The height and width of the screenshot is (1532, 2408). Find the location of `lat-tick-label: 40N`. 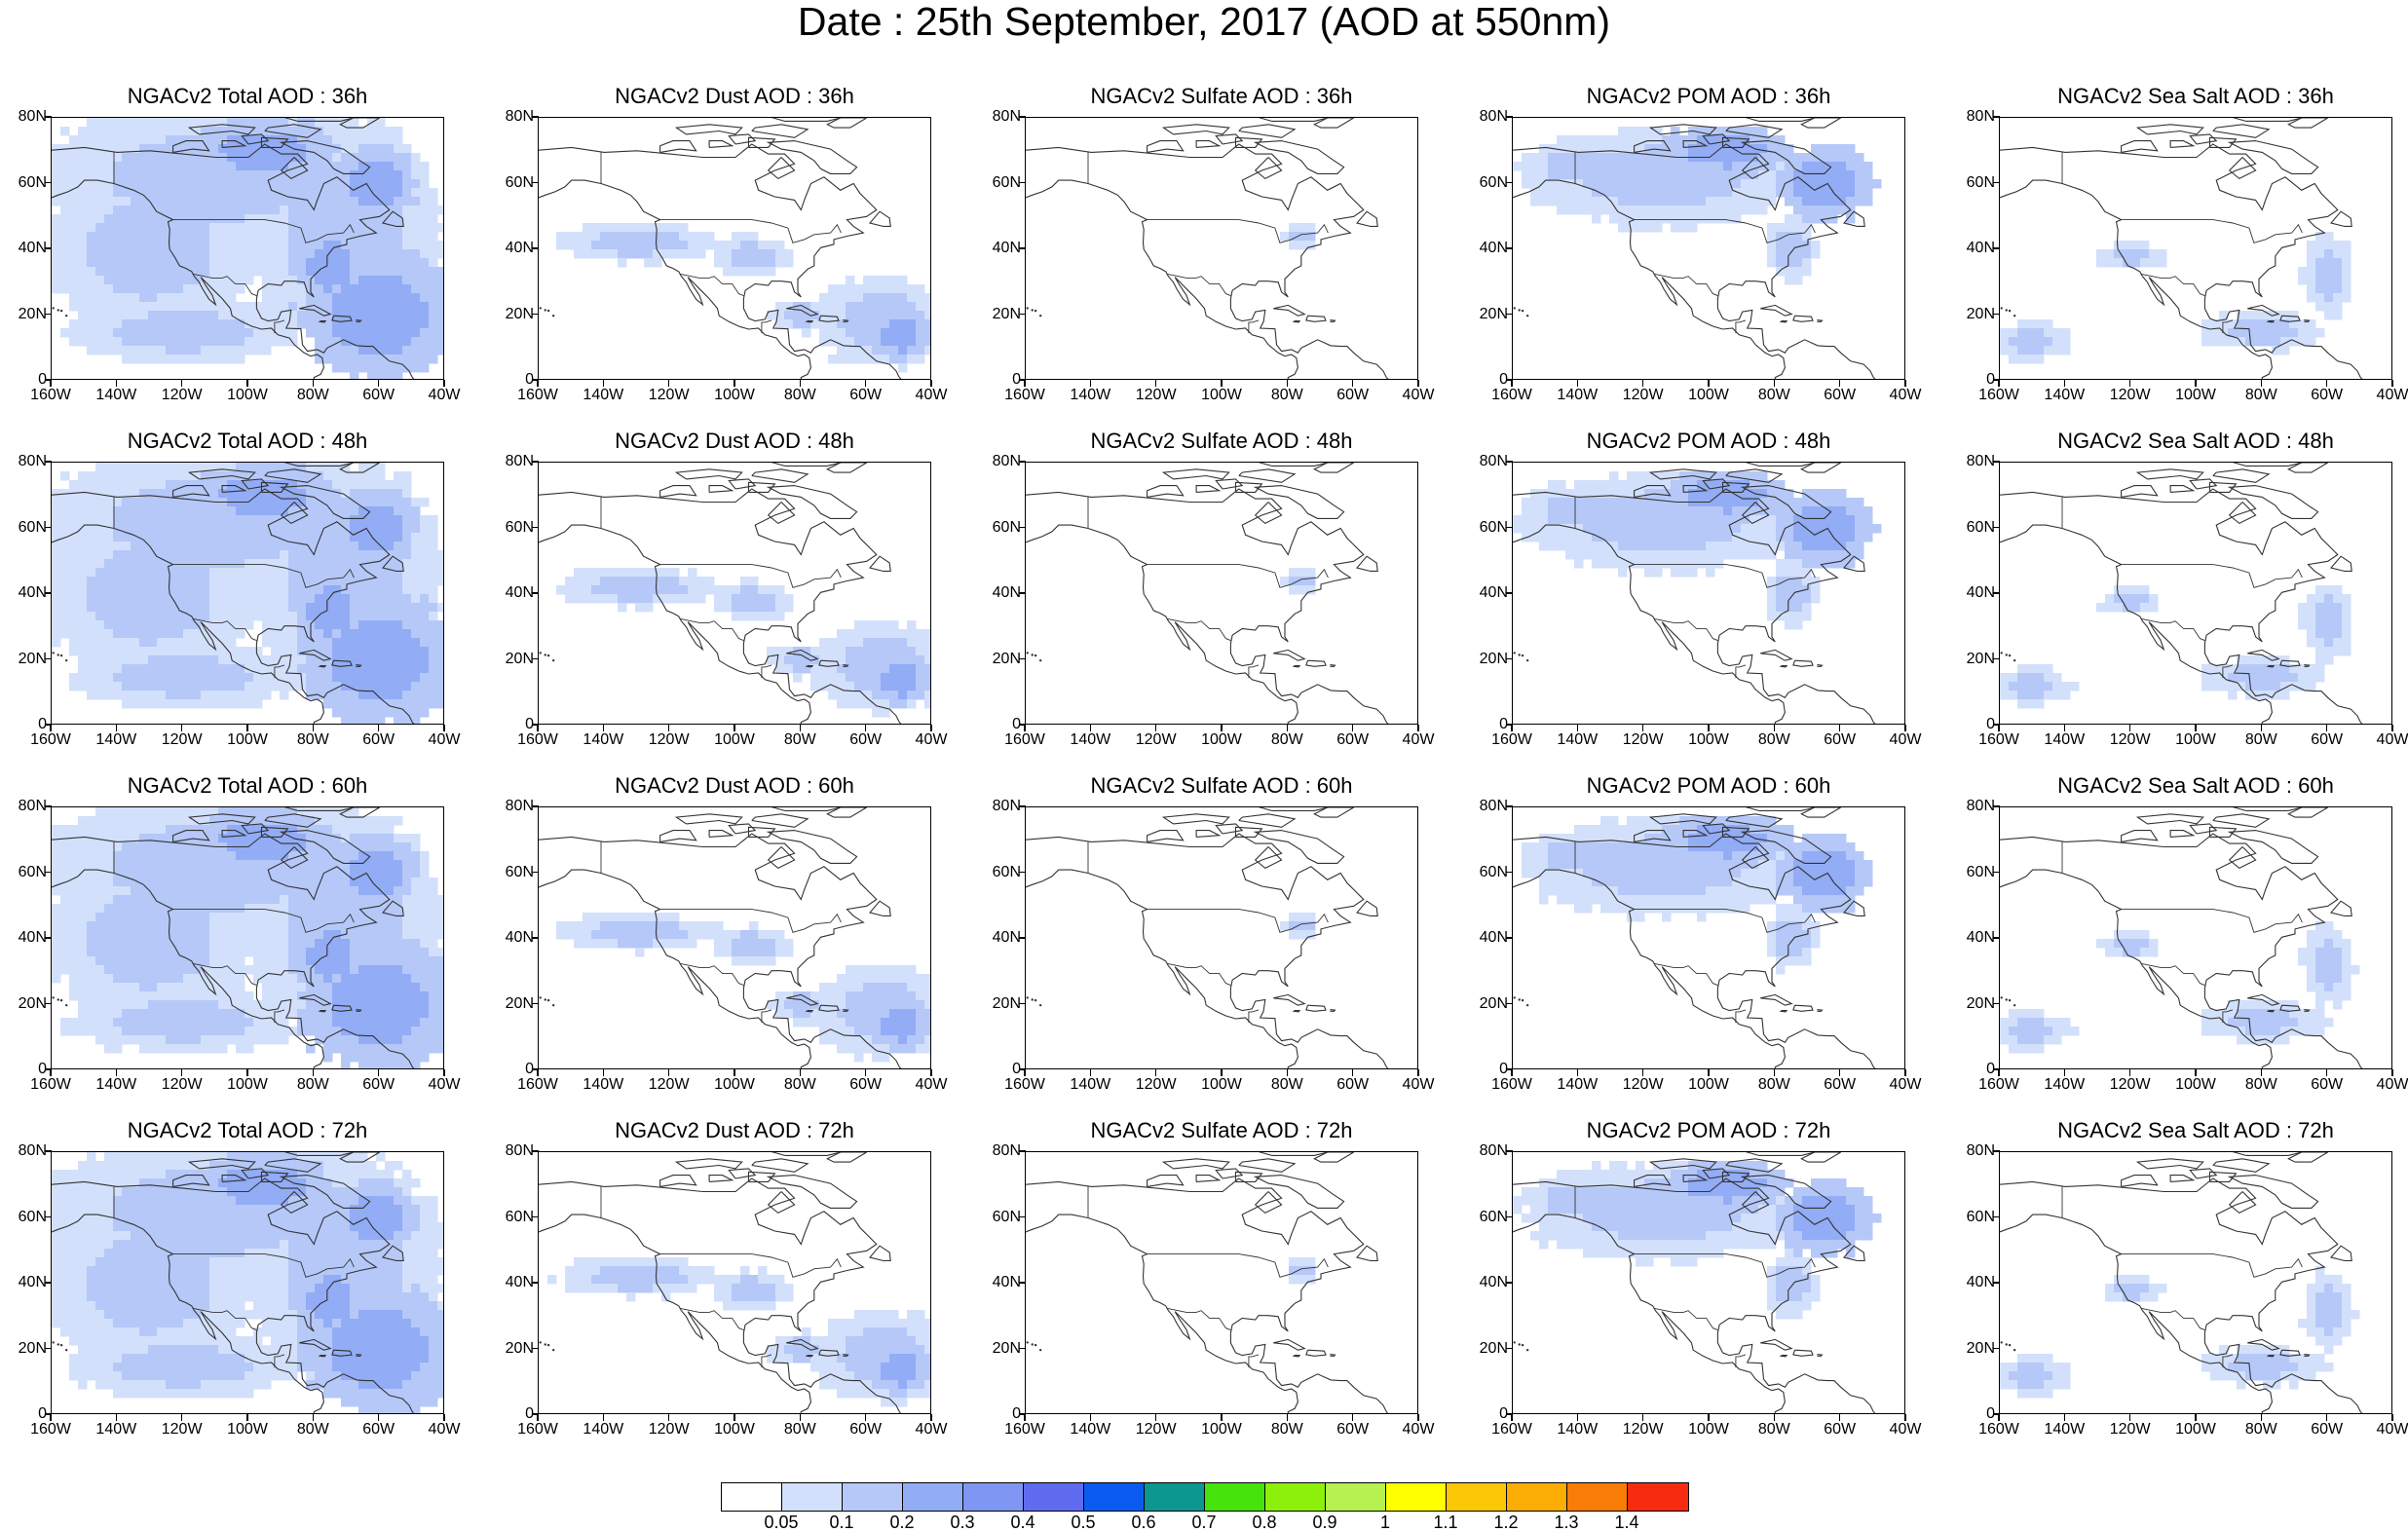

lat-tick-label: 40N is located at coordinates (999, 249).